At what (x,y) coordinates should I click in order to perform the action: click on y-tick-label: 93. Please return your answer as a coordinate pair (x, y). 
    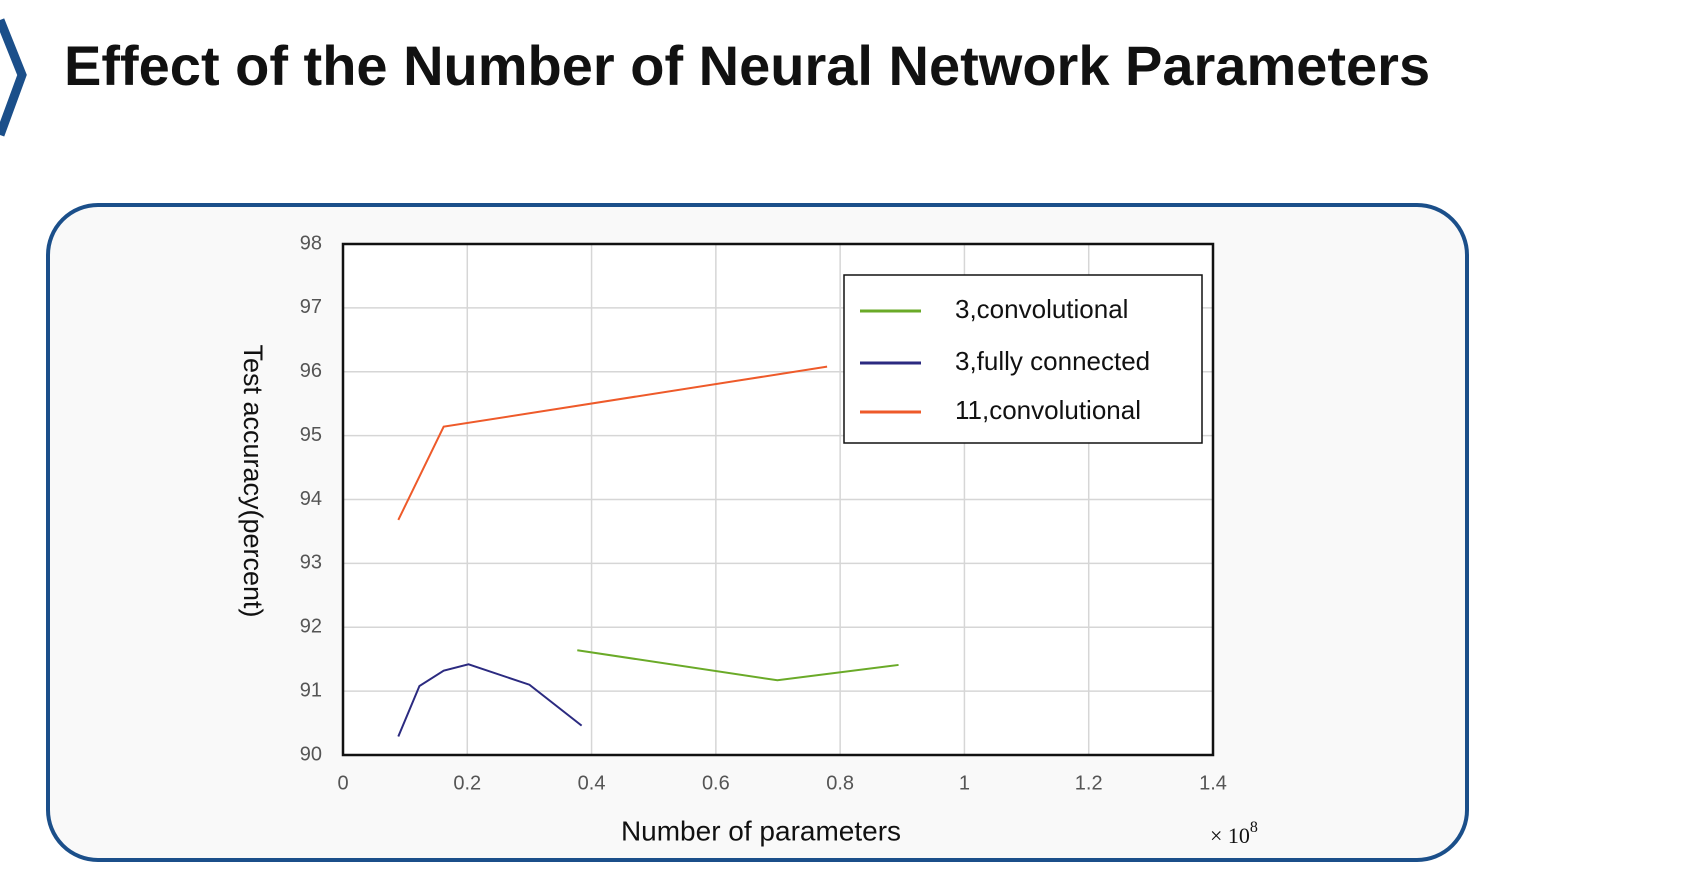
    Looking at the image, I should click on (311, 563).